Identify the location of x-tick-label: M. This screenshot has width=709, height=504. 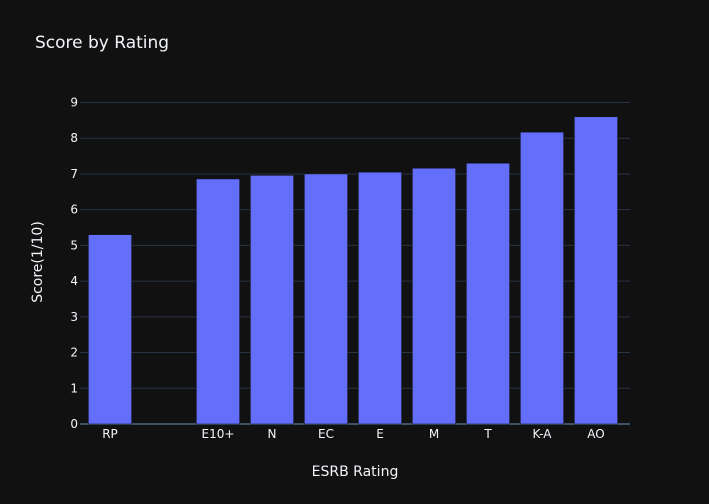
(434, 434).